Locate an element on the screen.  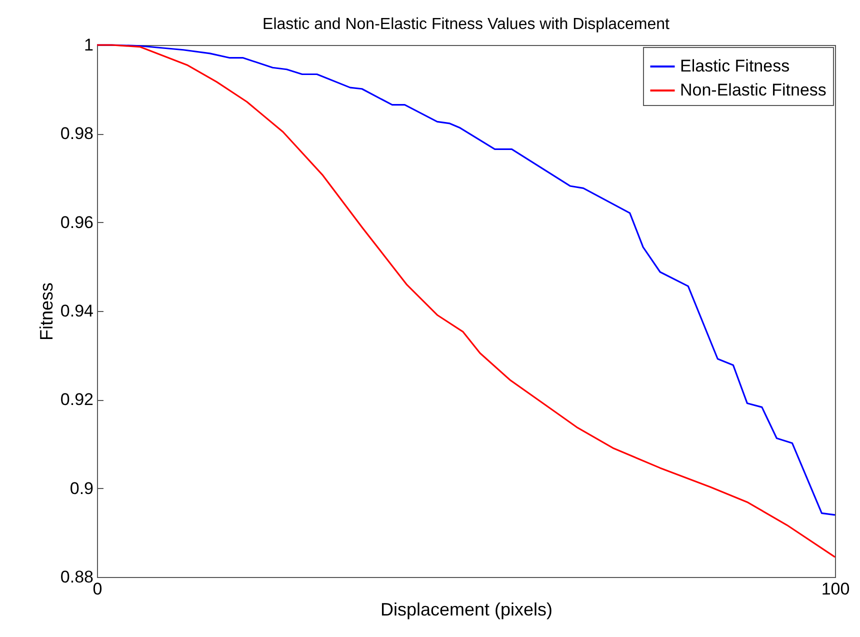
y-tick-label: 0.98 is located at coordinates (77, 134).